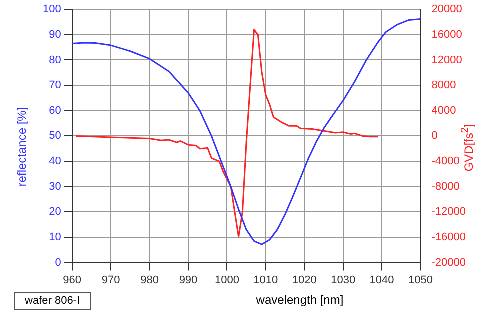  What do you see at coordinates (22, 147) in the screenshot?
I see `y-axis-title: reflectance [%]` at bounding box center [22, 147].